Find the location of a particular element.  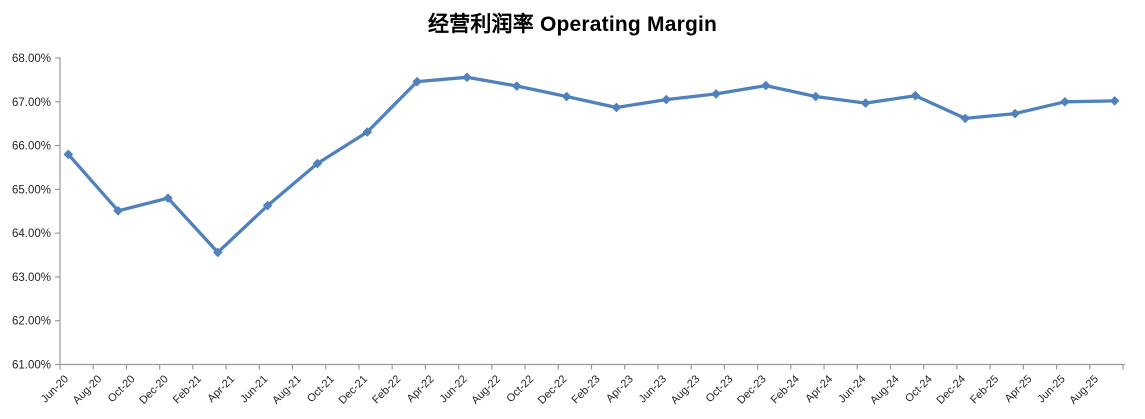

x-axis-label: Apr-21 is located at coordinates (221, 389).